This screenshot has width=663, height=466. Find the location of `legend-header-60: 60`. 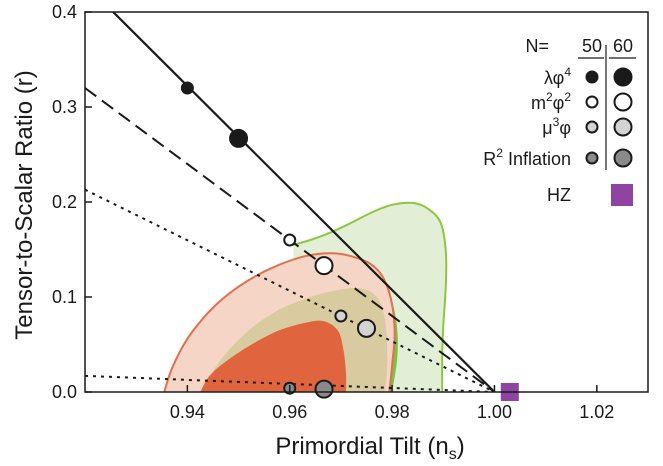

legend-header-60: 60 is located at coordinates (623, 46).